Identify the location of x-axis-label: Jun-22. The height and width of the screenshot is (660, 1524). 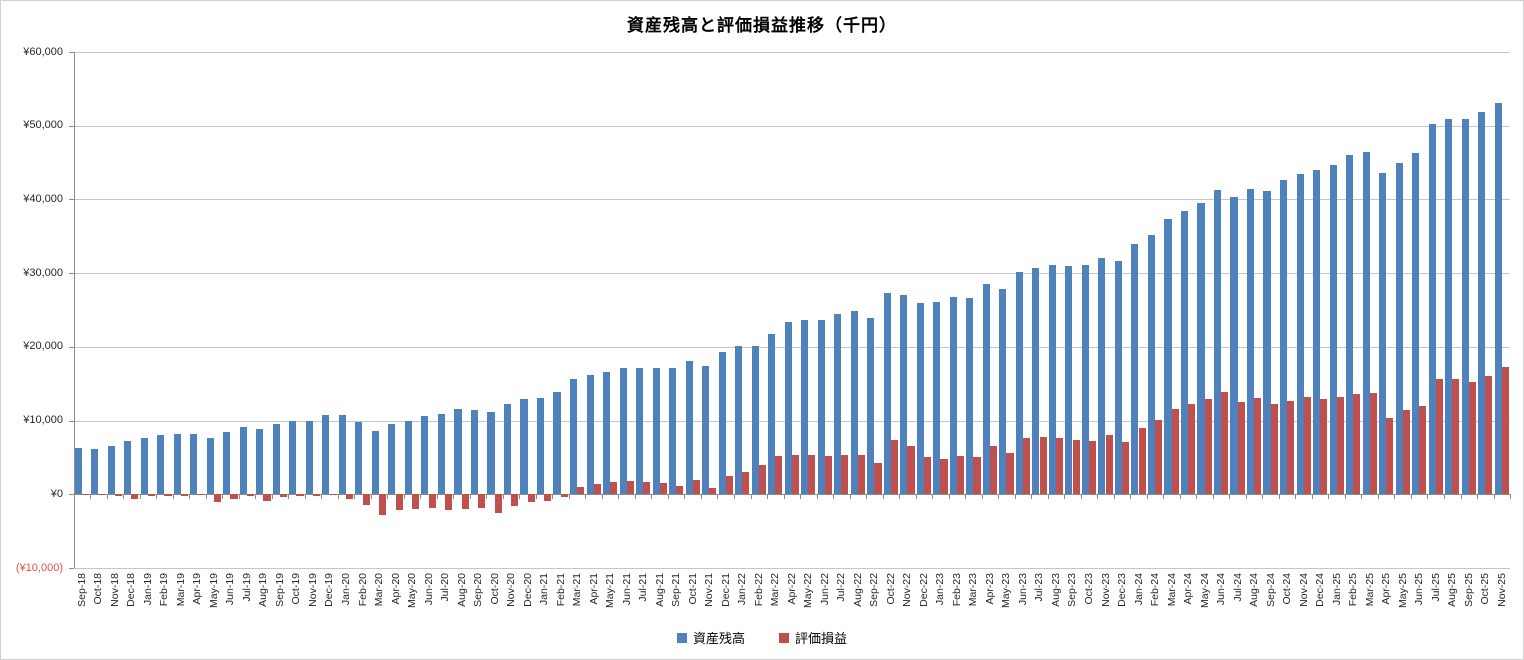
(824, 589).